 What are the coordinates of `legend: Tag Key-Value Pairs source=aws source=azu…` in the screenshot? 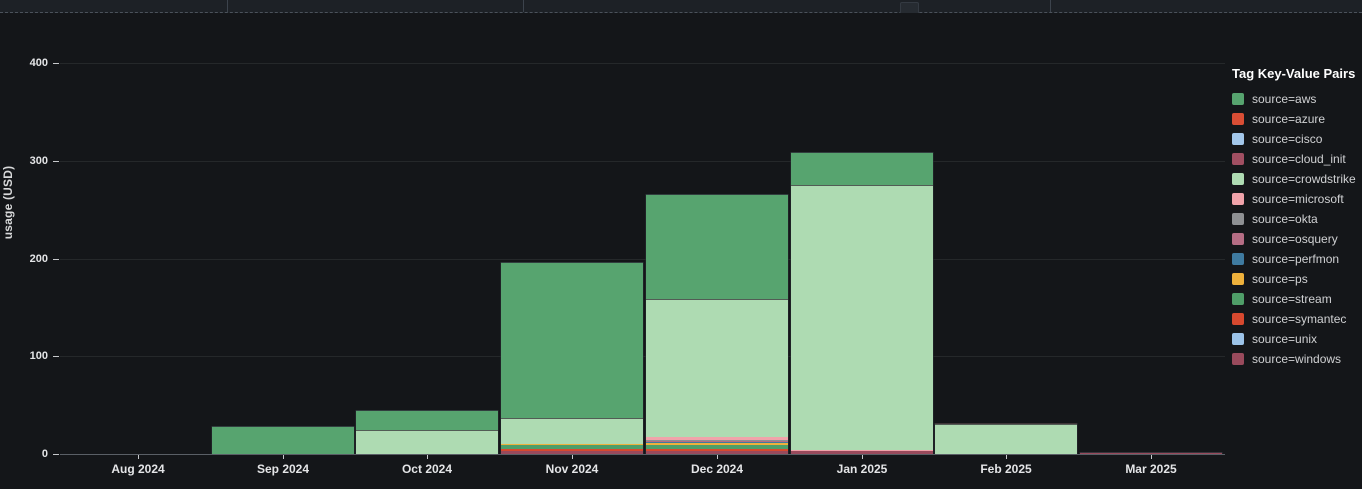 It's located at (1296, 217).